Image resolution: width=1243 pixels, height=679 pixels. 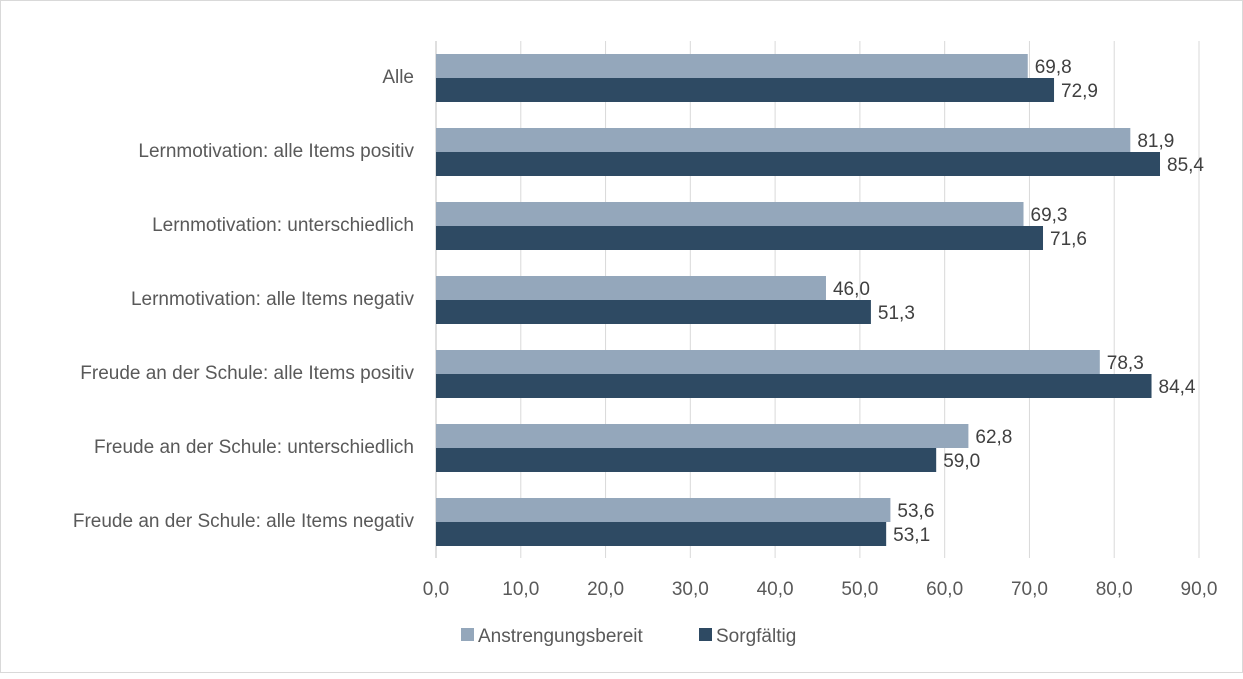 I want to click on bar-value-label: 84,4, so click(x=1177, y=387).